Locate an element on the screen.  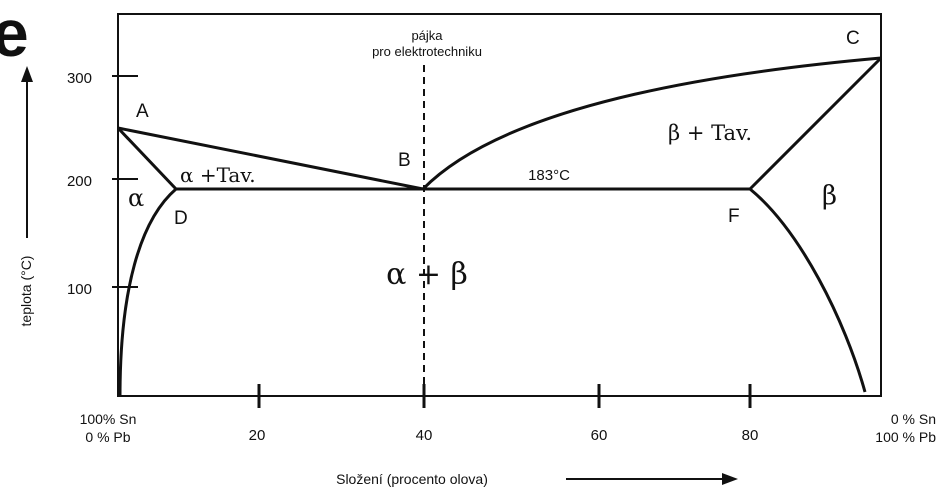
y-axis-arrow-head is located at coordinates (27, 74).